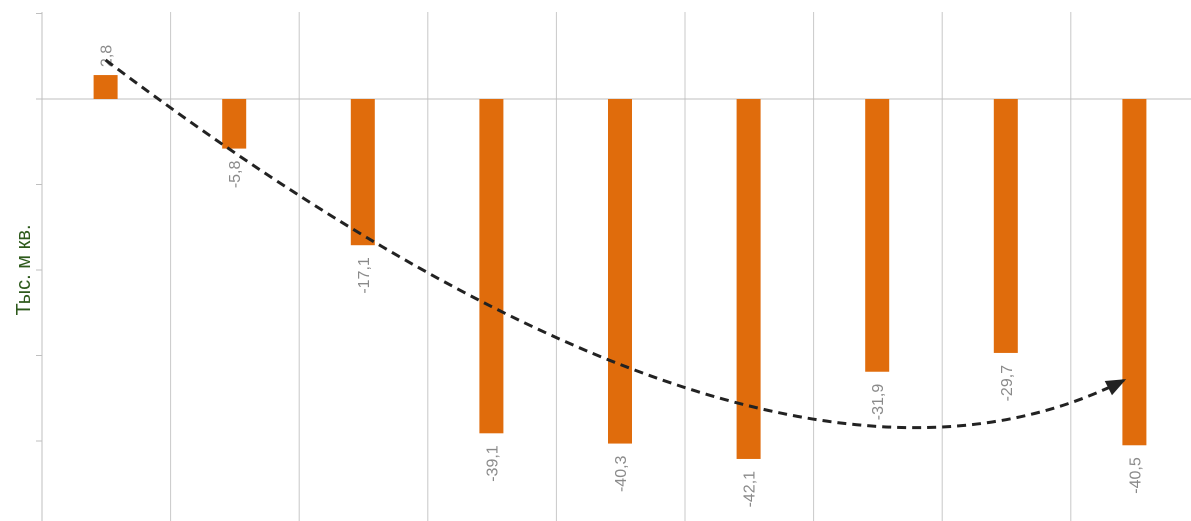 The height and width of the screenshot is (521, 1191). I want to click on data-label: -39,1, so click(492, 463).